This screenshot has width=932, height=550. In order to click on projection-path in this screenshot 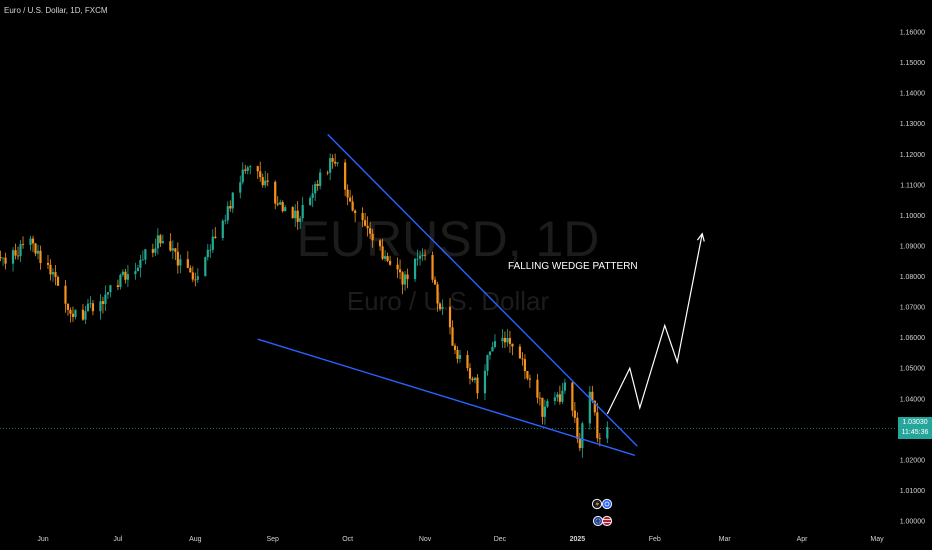, I will do `click(654, 324)`.